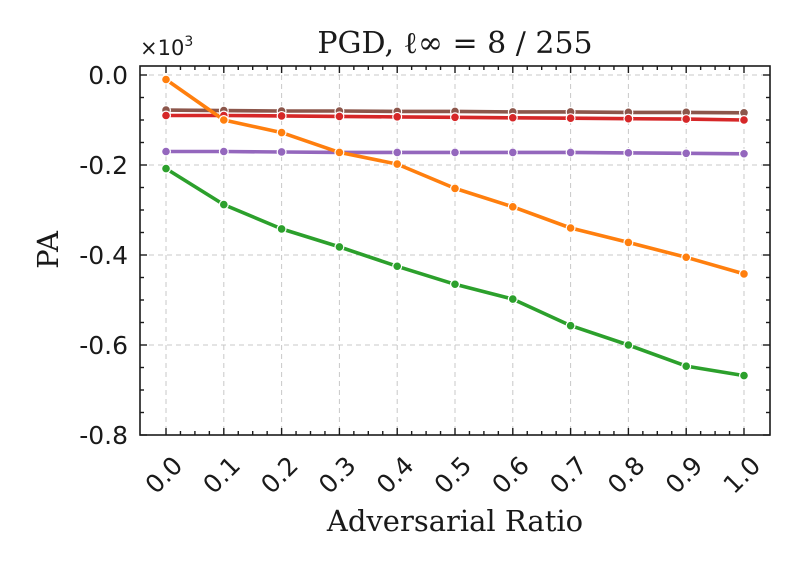 This screenshot has height=572, width=810. What do you see at coordinates (337, 475) in the screenshot?
I see `x-tick-label: 0.3` at bounding box center [337, 475].